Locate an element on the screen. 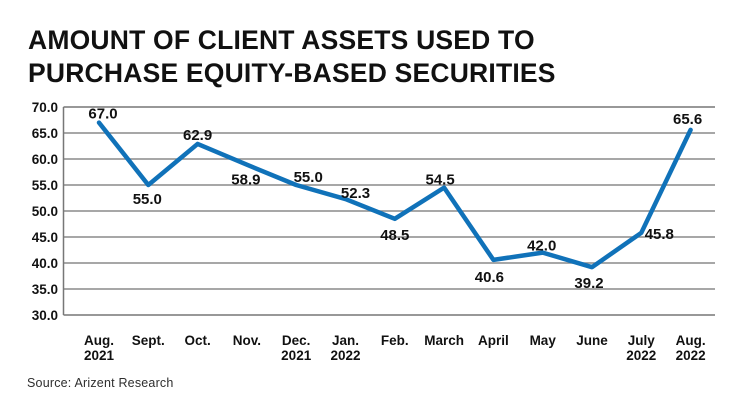 This screenshot has width=740, height=415. data-point-label: 65.6 is located at coordinates (687, 119).